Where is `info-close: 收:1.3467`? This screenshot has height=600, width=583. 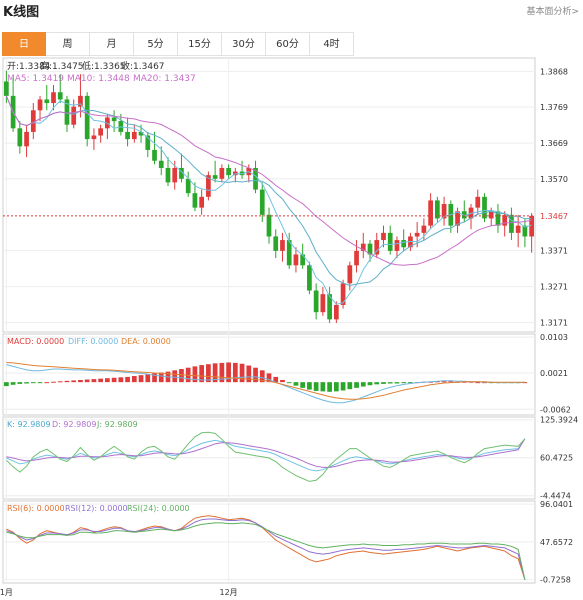
info-close: 收:1.3467 is located at coordinates (143, 66).